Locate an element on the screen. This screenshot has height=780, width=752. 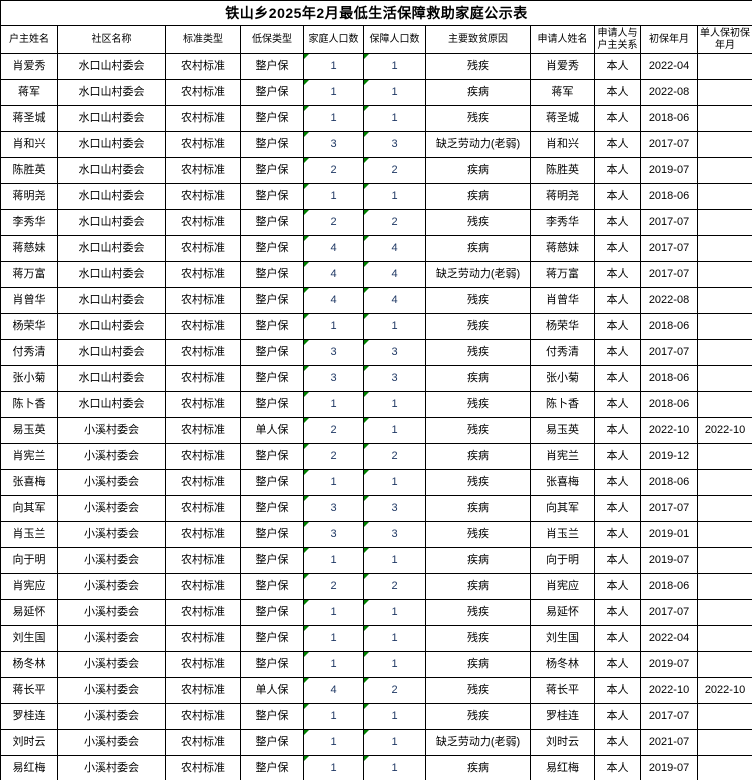
cell-householder: 李秀华 is located at coordinates (29, 222).